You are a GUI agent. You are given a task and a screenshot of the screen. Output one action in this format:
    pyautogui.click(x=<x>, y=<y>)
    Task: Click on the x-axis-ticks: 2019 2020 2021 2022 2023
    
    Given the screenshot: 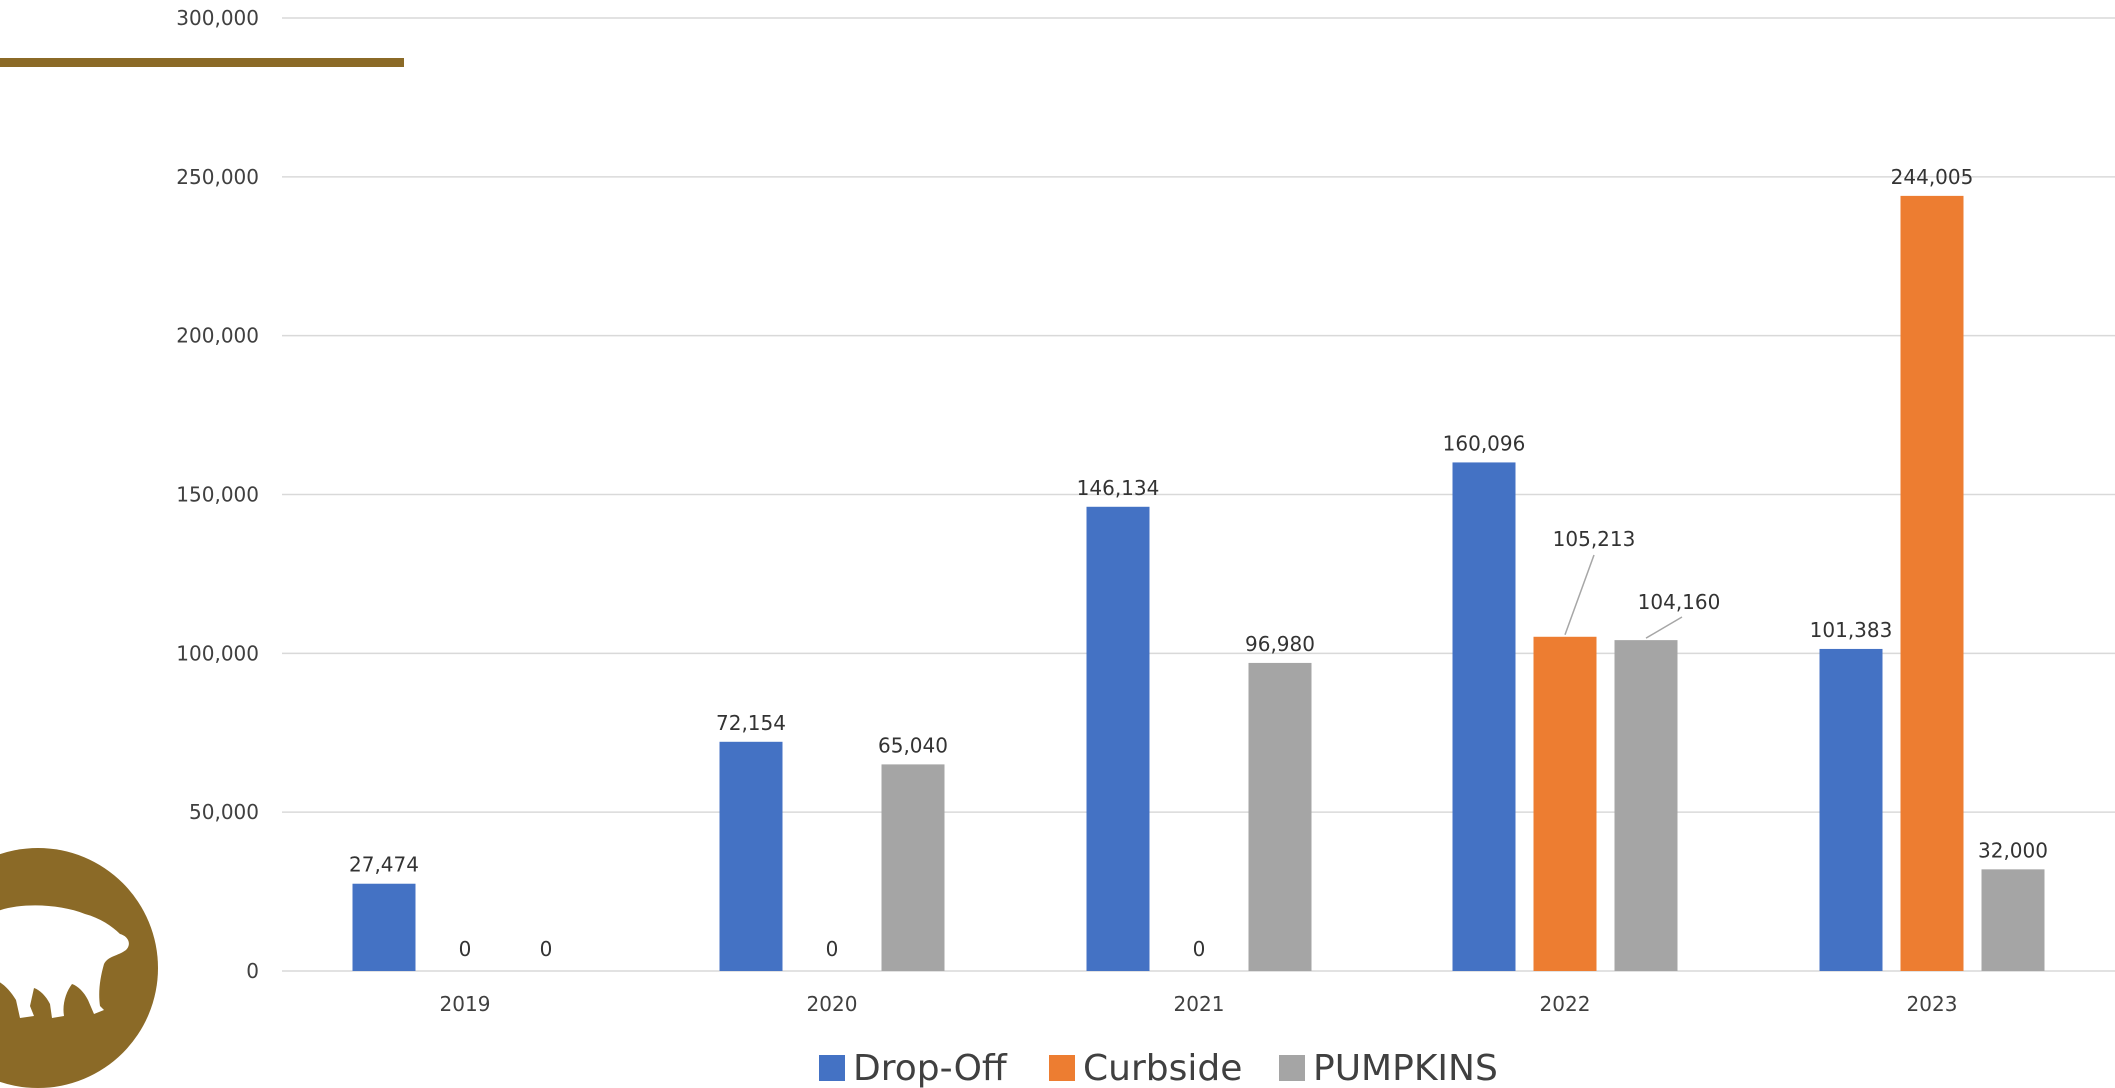 What is the action you would take?
    pyautogui.click(x=1199, y=1004)
    